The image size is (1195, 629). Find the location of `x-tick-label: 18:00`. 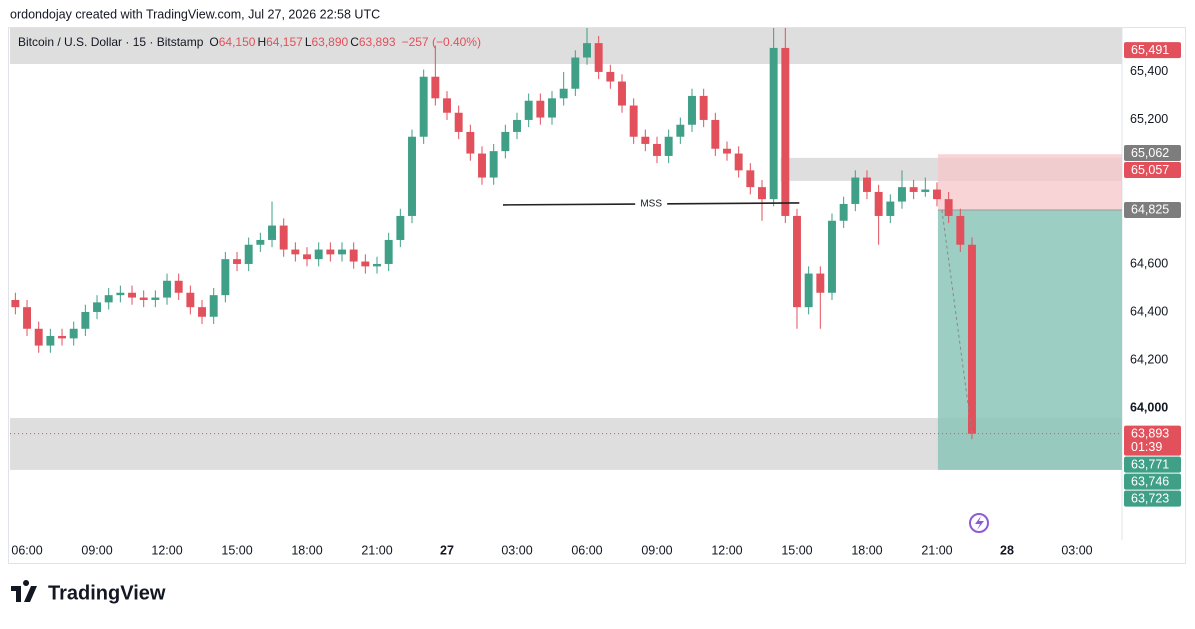

x-tick-label: 18:00 is located at coordinates (866, 550).